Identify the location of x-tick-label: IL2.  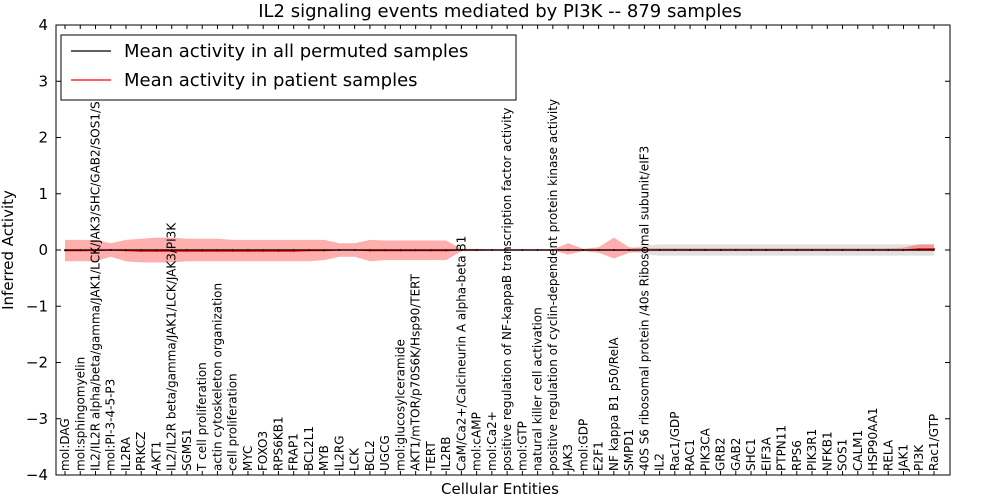
(660, 462).